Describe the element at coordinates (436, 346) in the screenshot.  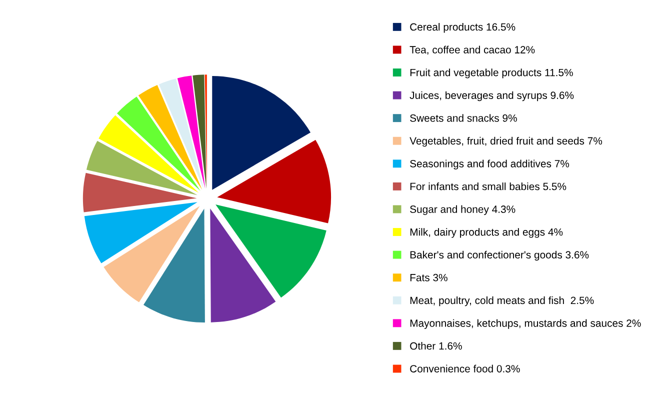
I see `legend-label: Other 1.6%` at that location.